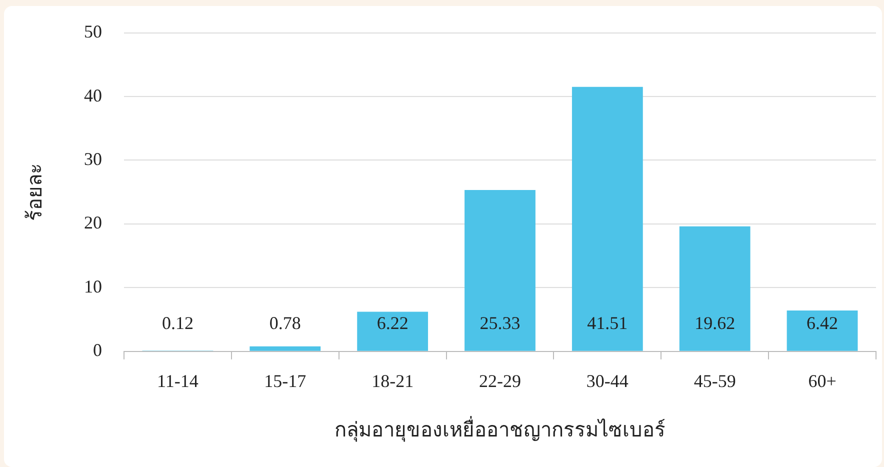  I want to click on y-tick-label: 20, so click(93, 222).